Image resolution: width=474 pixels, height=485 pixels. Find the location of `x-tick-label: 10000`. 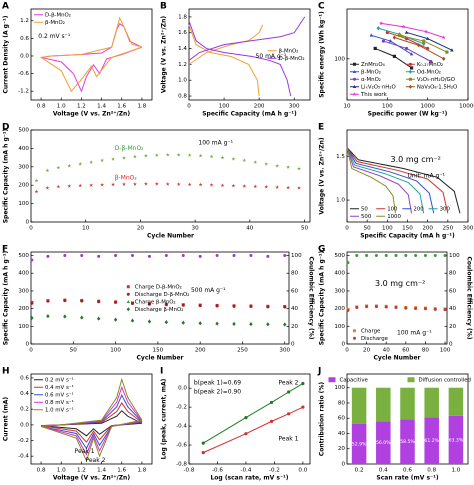

x-tick-label: 10000 is located at coordinates (466, 107).